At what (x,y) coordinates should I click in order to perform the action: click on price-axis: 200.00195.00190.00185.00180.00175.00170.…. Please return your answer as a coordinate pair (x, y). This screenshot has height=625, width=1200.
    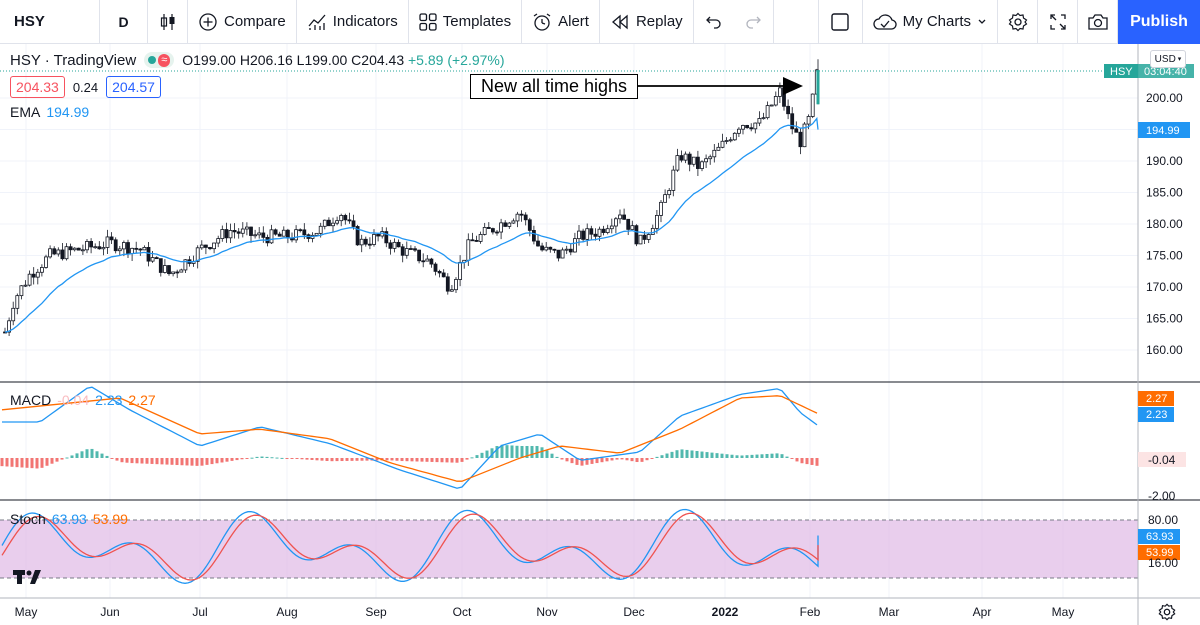
    Looking at the image, I should click on (1164, 224).